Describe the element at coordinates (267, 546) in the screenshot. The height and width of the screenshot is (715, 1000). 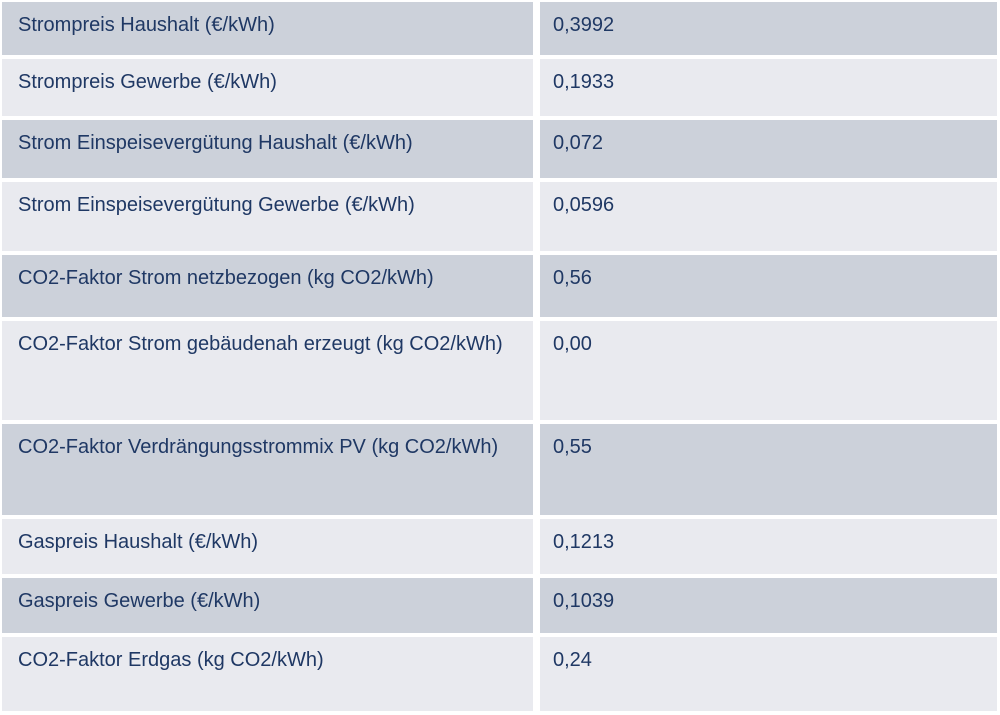
I see `parameter-label: Gaspreis Haushalt (€/kWh)` at that location.